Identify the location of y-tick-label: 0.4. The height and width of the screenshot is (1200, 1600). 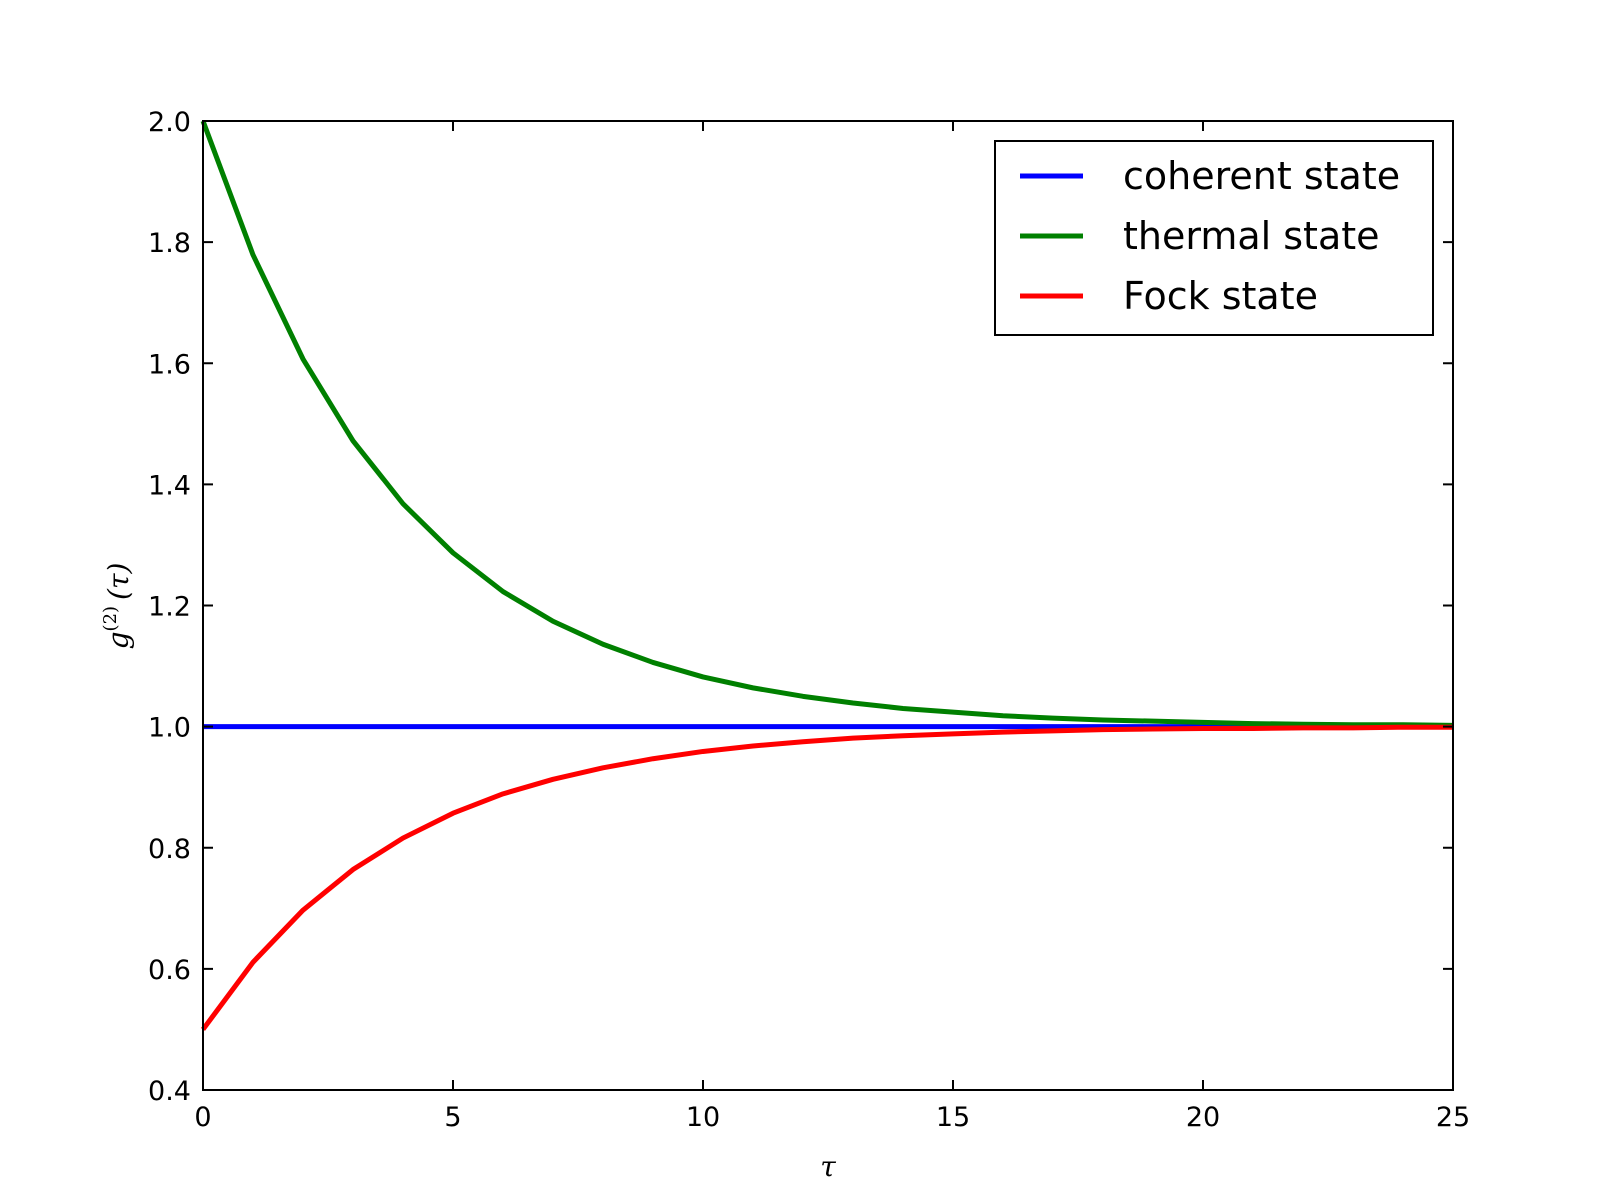
(169, 1091).